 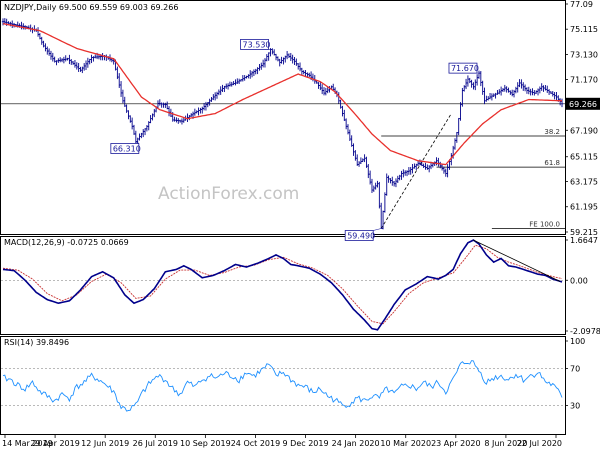 What do you see at coordinates (552, 132) in the screenshot?
I see `fib-label: 38.2` at bounding box center [552, 132].